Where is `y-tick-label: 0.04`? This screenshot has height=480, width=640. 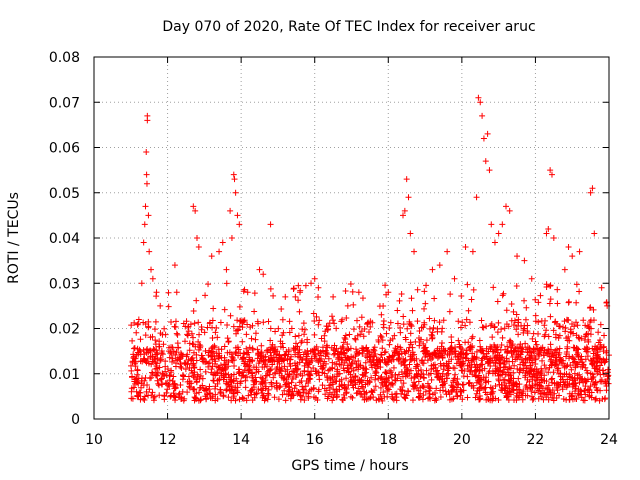
y-tick-label: 0.04 is located at coordinates (64, 239).